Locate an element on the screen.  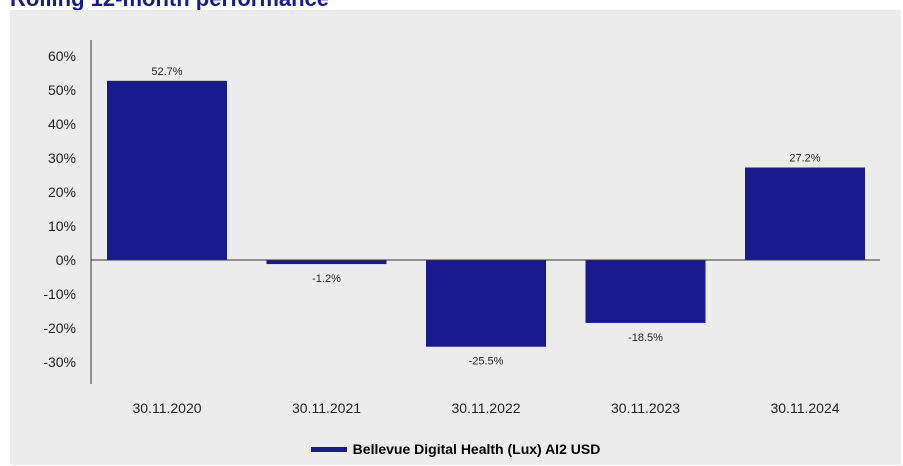
y-tick-label: 10% is located at coordinates (62, 226).